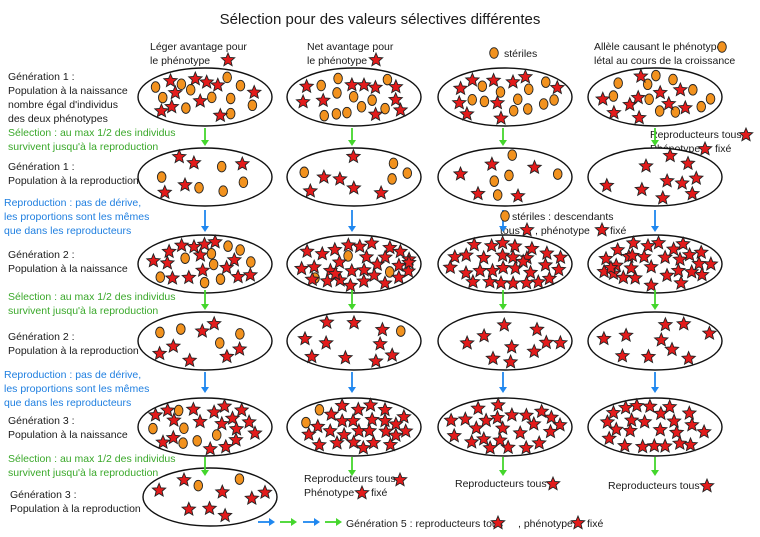  What do you see at coordinates (337, 61) in the screenshot?
I see `col2-header-line2: le phénotype` at bounding box center [337, 61].